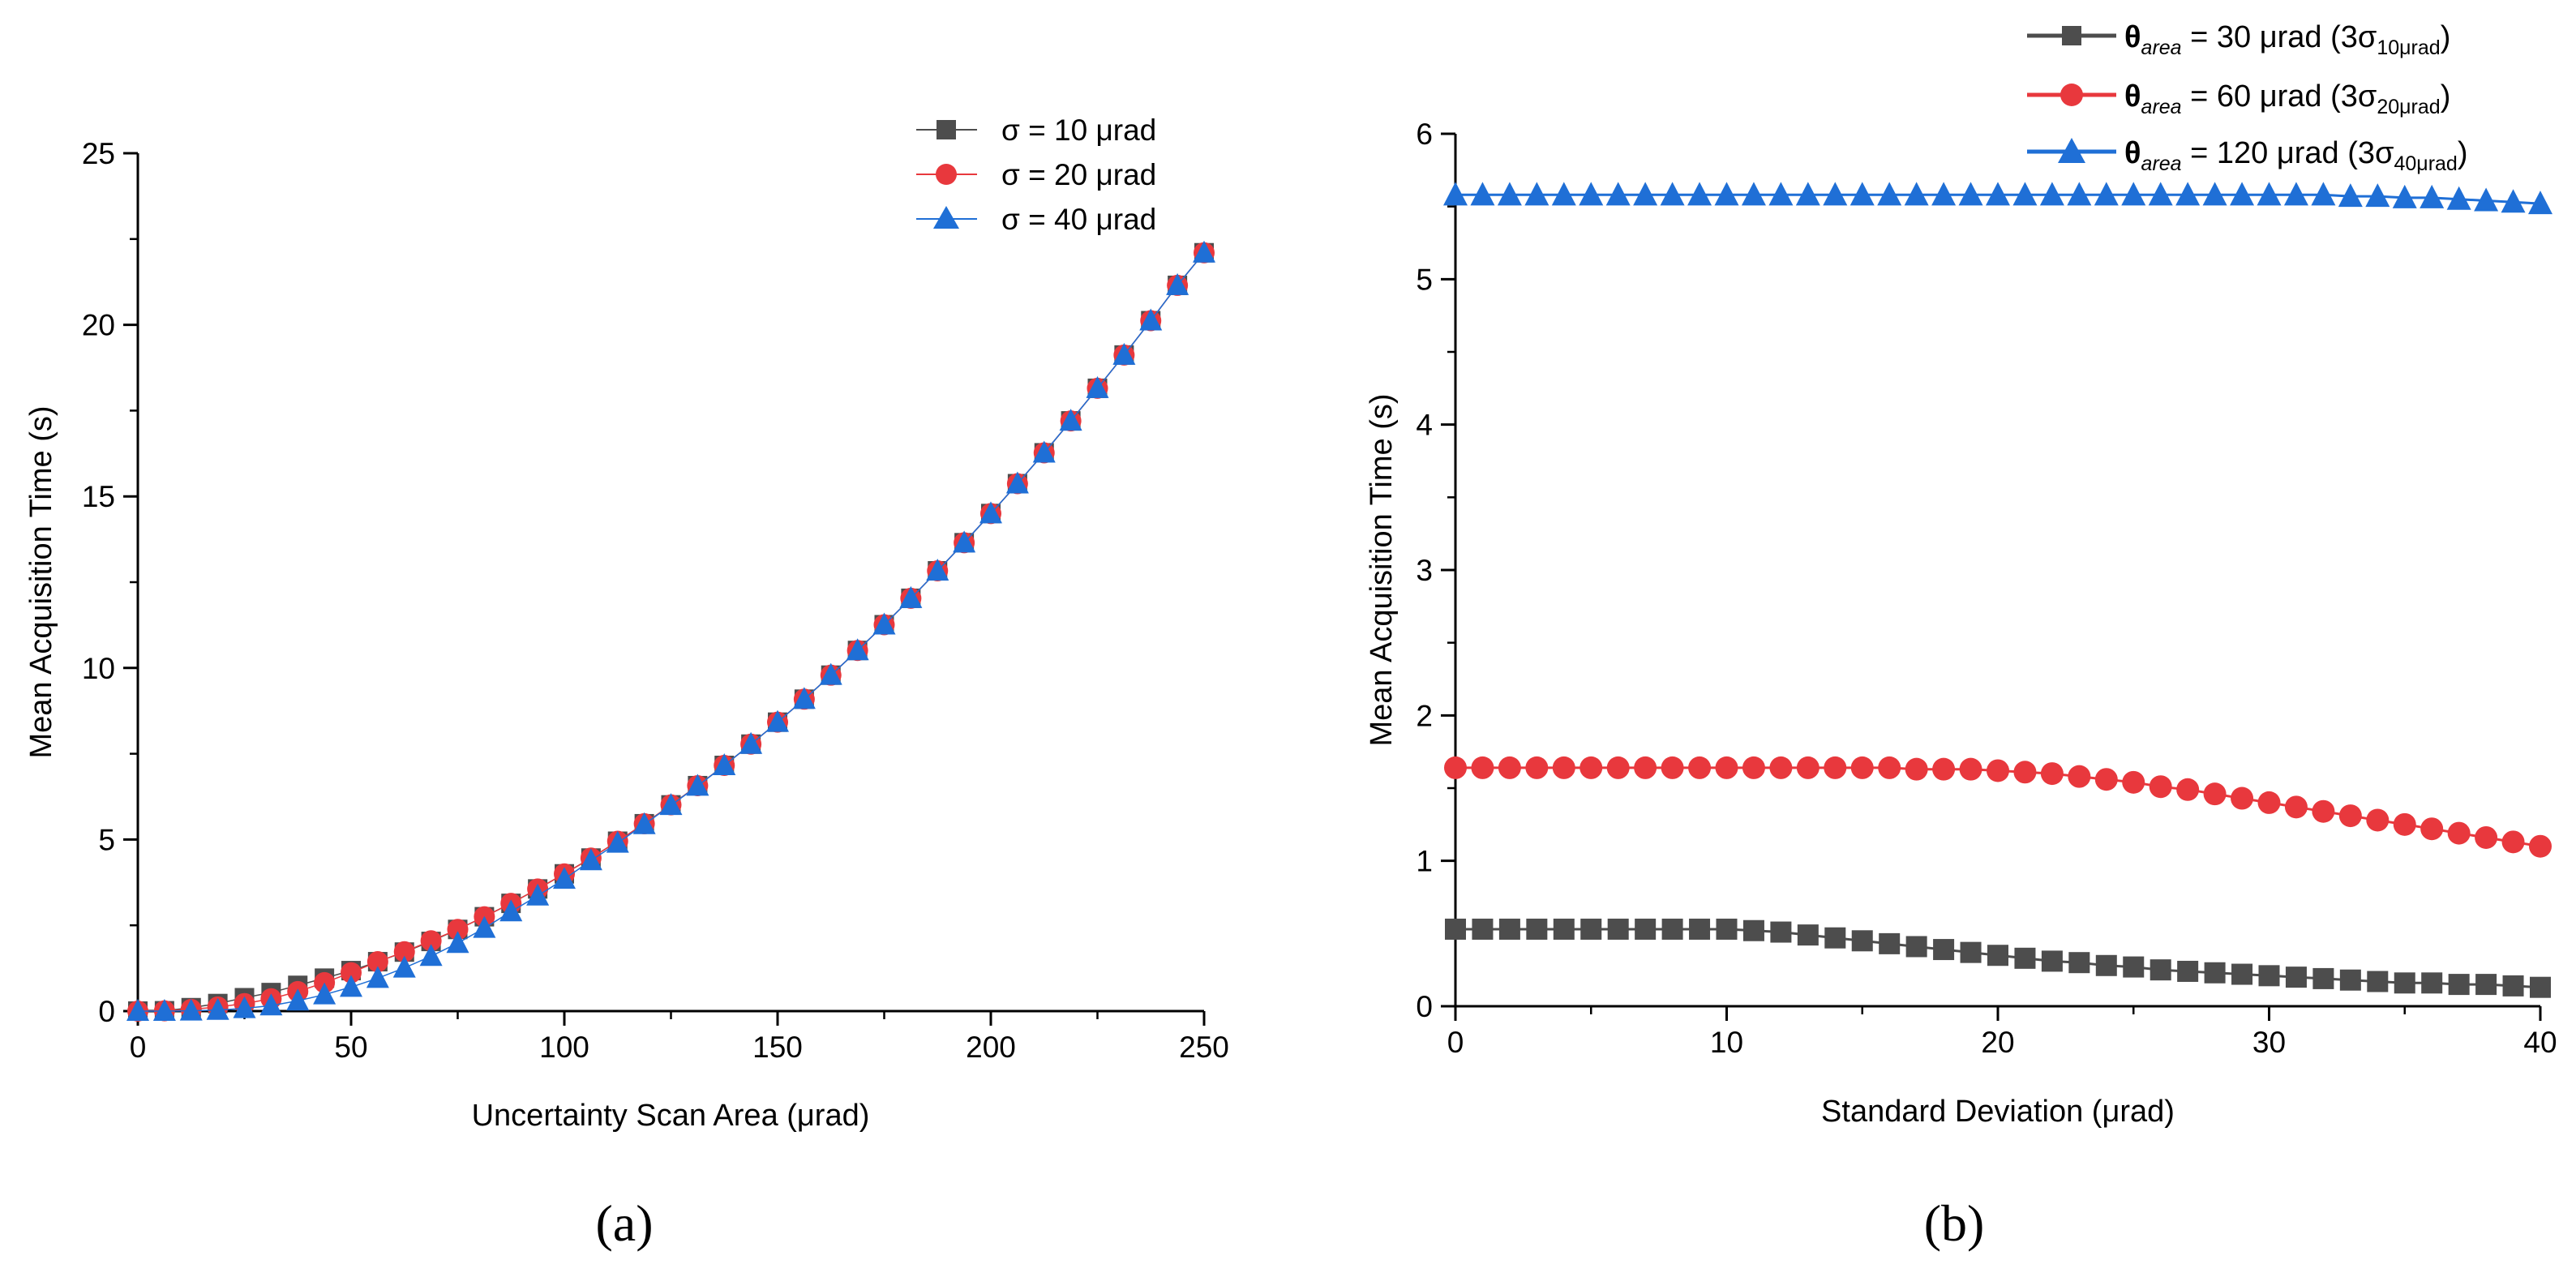 This screenshot has width=2576, height=1273. What do you see at coordinates (1078, 220) in the screenshot?
I see `legend-label: σ = 40 μrad` at bounding box center [1078, 220].